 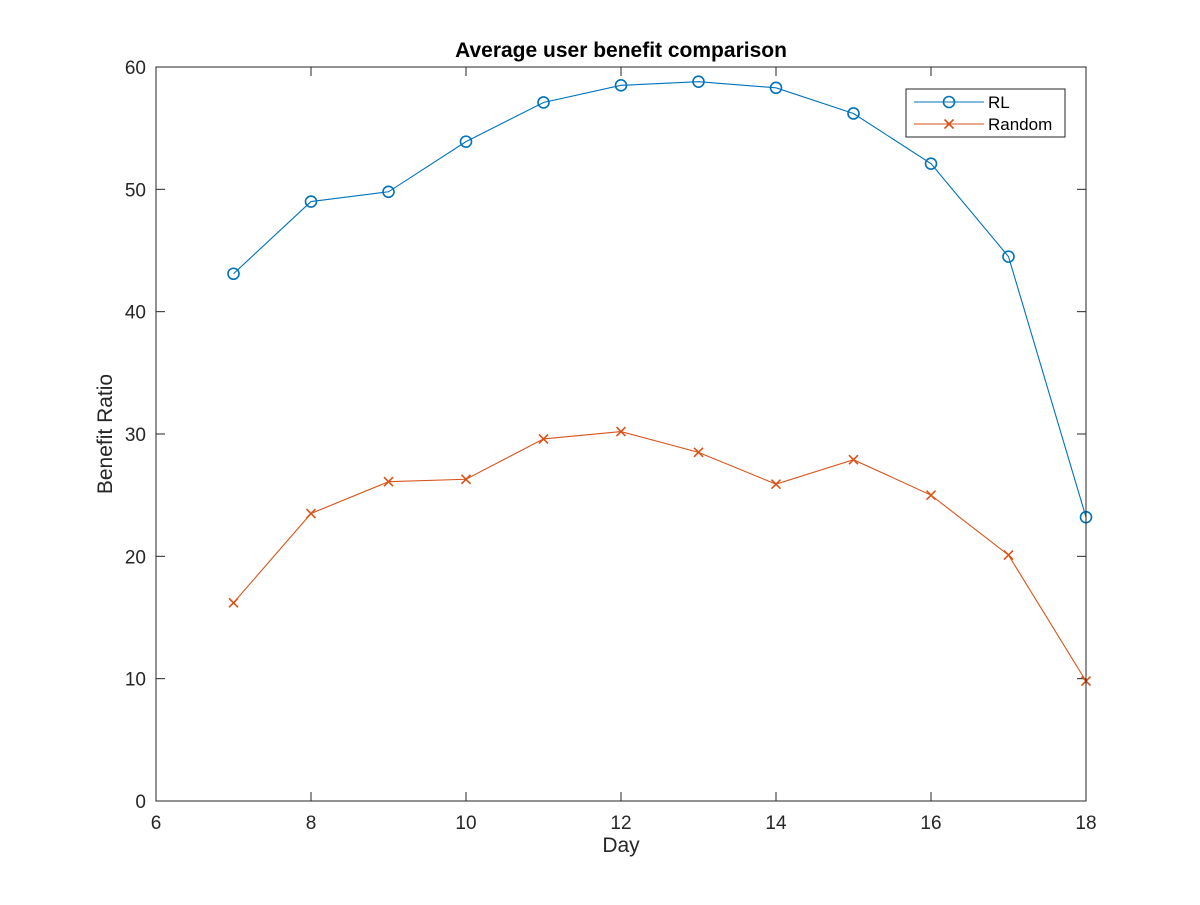 What do you see at coordinates (135, 435) in the screenshot?
I see `y-tick-label: 30` at bounding box center [135, 435].